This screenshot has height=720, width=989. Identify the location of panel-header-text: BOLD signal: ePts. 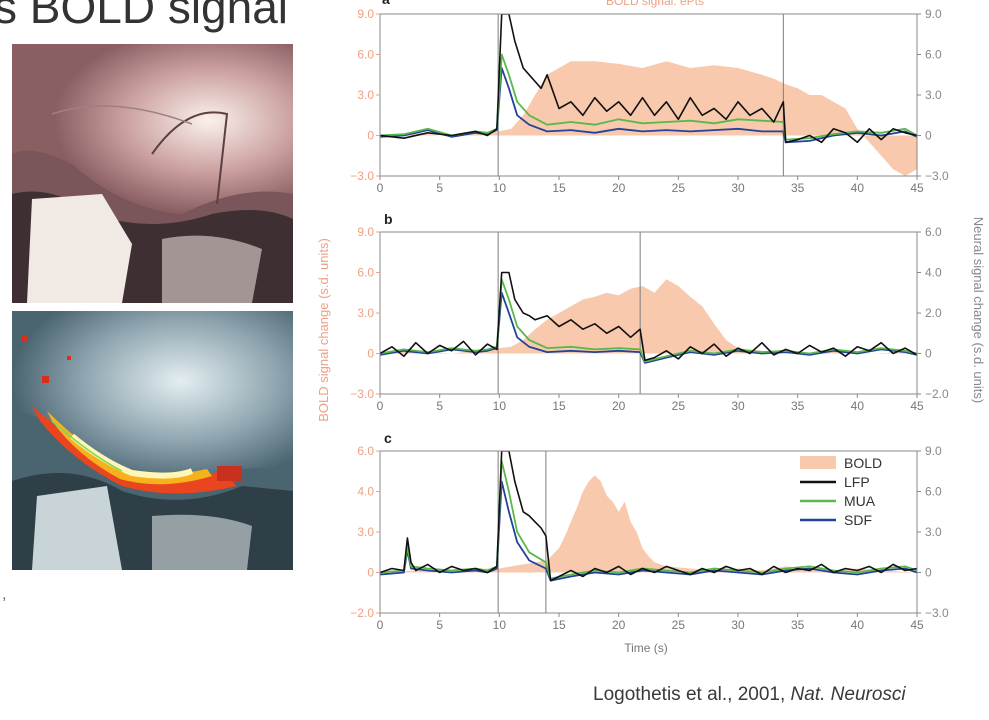
(655, 4).